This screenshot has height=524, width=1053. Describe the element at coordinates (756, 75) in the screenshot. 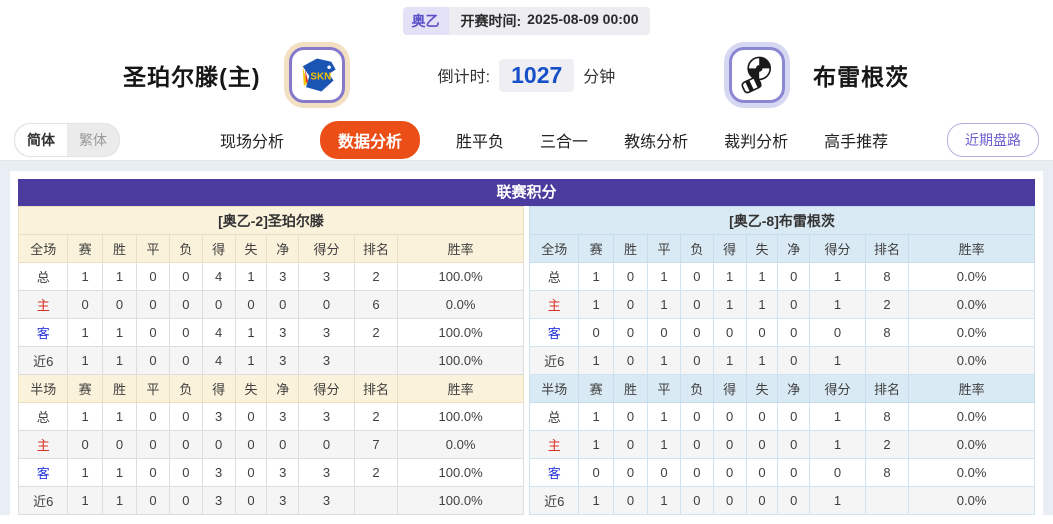

I see `bregenz-crest-icon` at that location.